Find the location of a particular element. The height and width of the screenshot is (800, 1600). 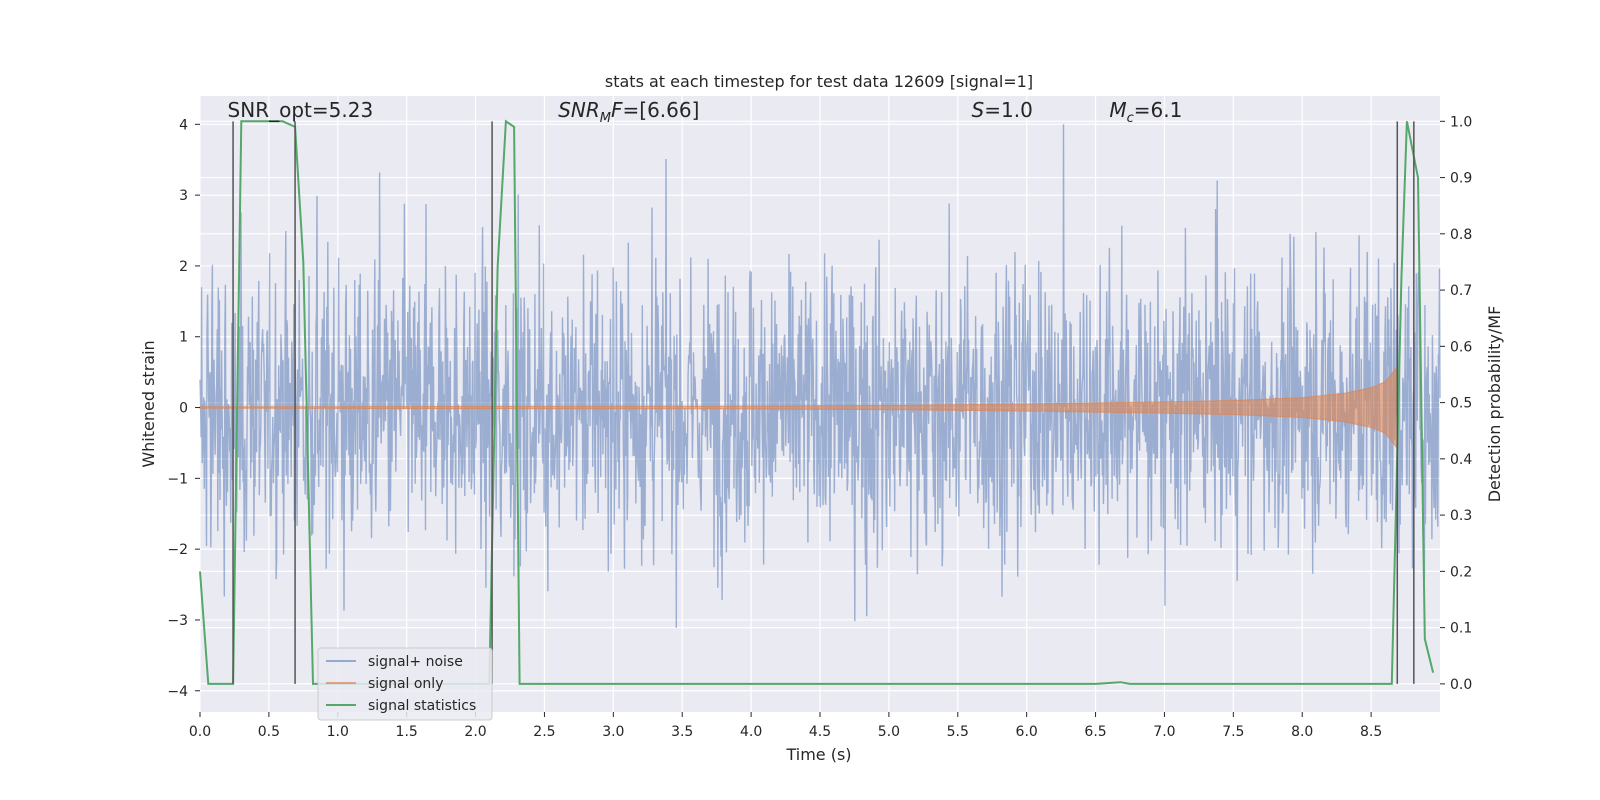

x-tick-label: 0.5 is located at coordinates (269, 732).